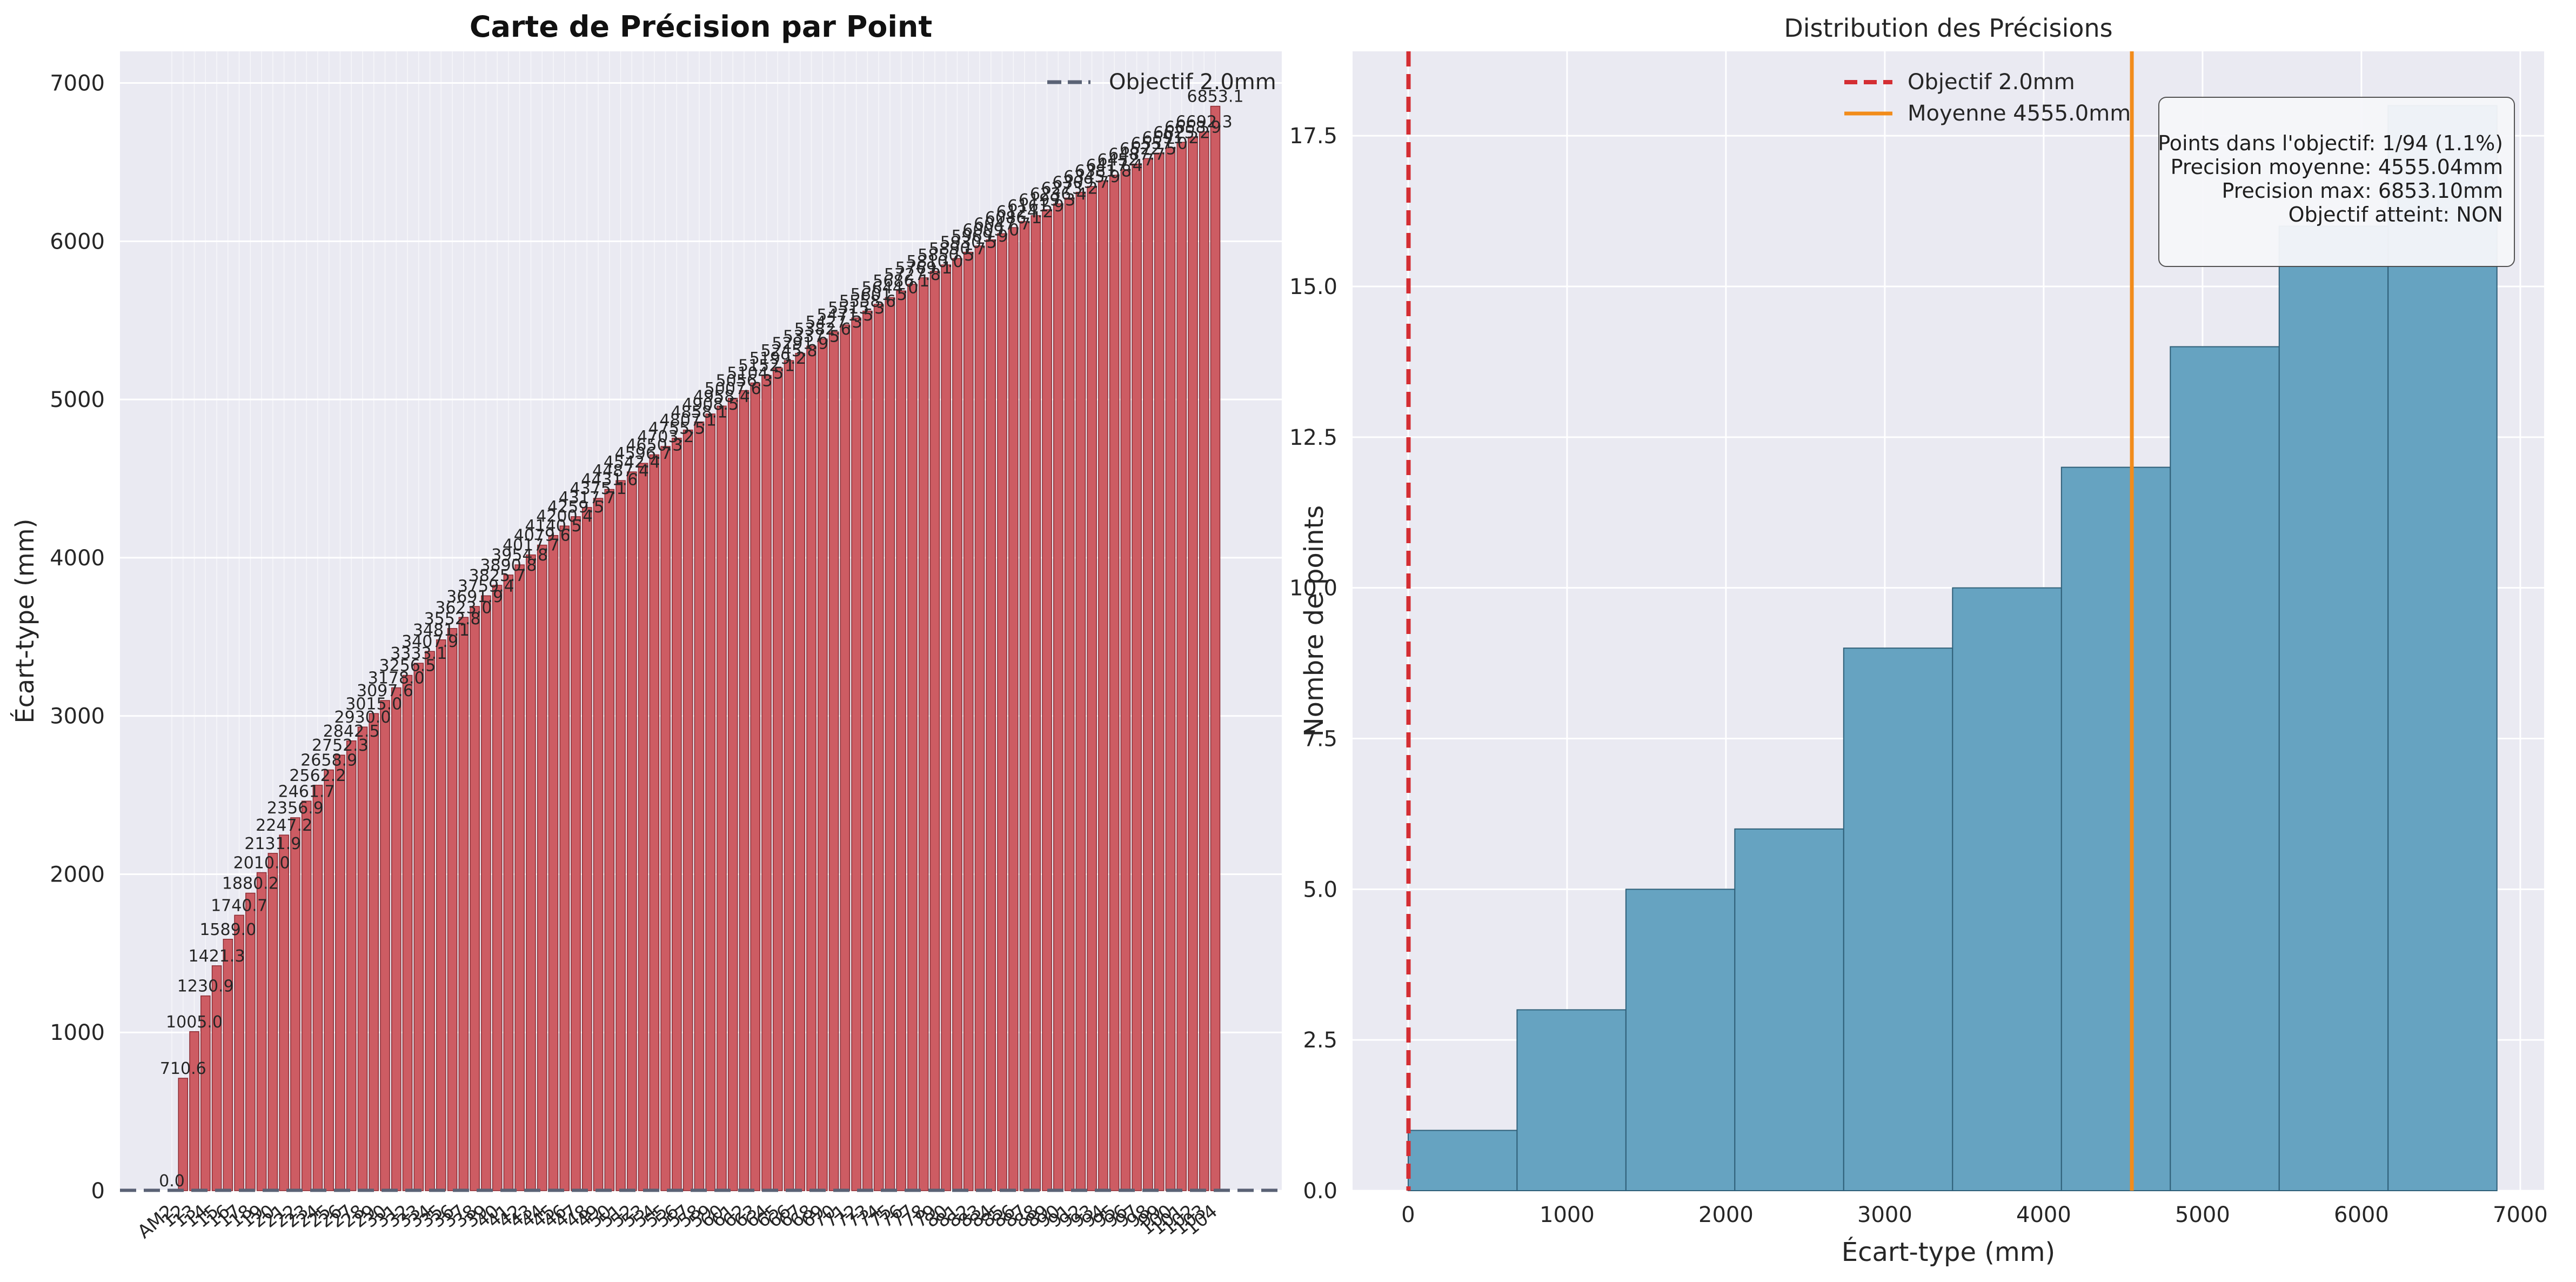  I want to click on right-x-axis-label: Écart-type (mm), so click(1948, 1252).